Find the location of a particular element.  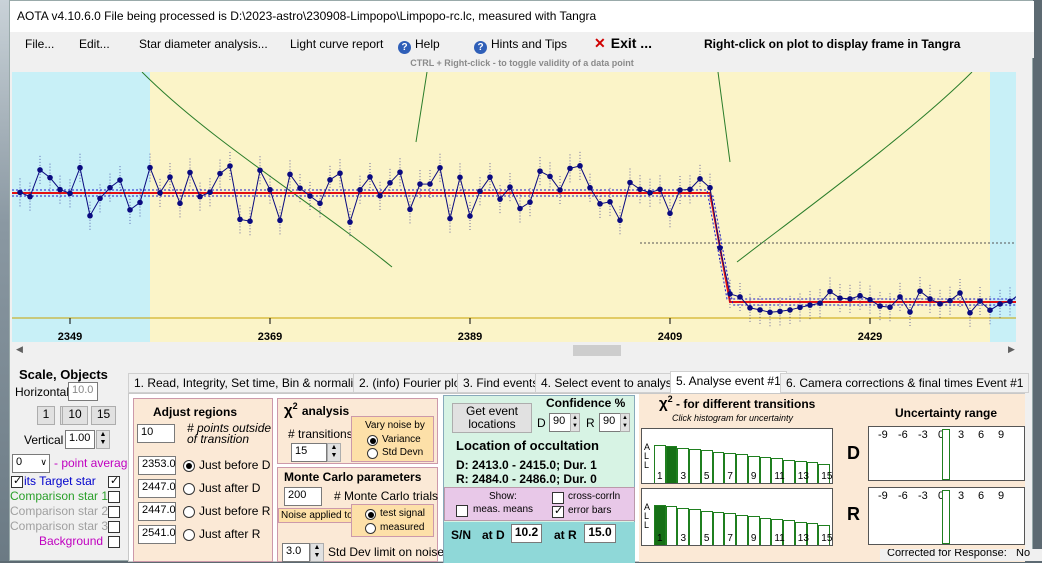

corrected-response-value: No is located at coordinates (1023, 554).